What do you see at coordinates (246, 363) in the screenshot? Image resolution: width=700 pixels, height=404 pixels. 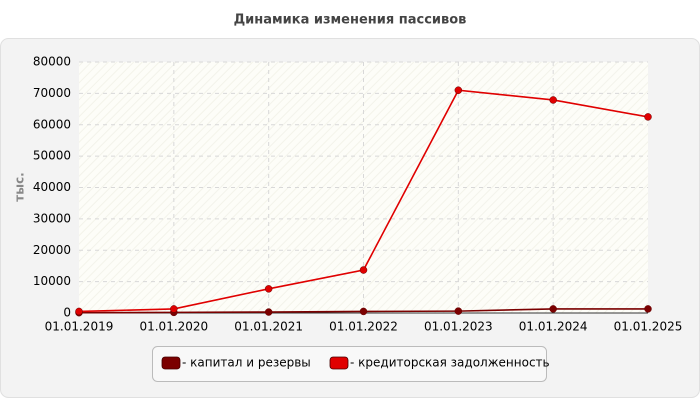 I see `legend-label: - капитал и резервы` at bounding box center [246, 363].